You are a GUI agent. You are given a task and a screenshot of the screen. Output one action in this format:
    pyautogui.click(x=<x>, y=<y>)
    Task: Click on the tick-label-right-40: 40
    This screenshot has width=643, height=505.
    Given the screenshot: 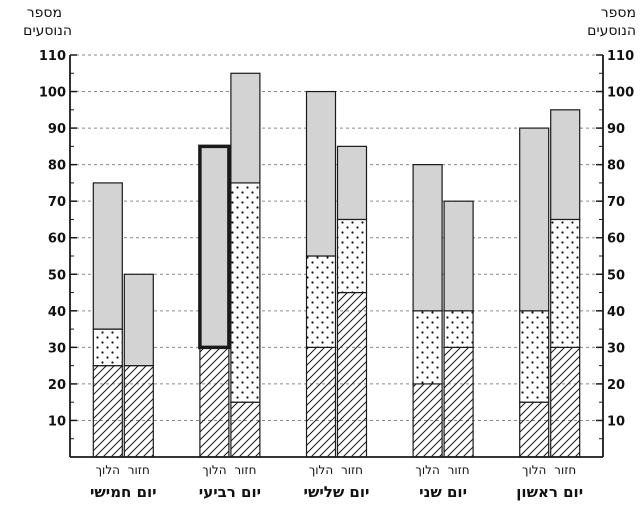 What is the action you would take?
    pyautogui.click(x=616, y=312)
    